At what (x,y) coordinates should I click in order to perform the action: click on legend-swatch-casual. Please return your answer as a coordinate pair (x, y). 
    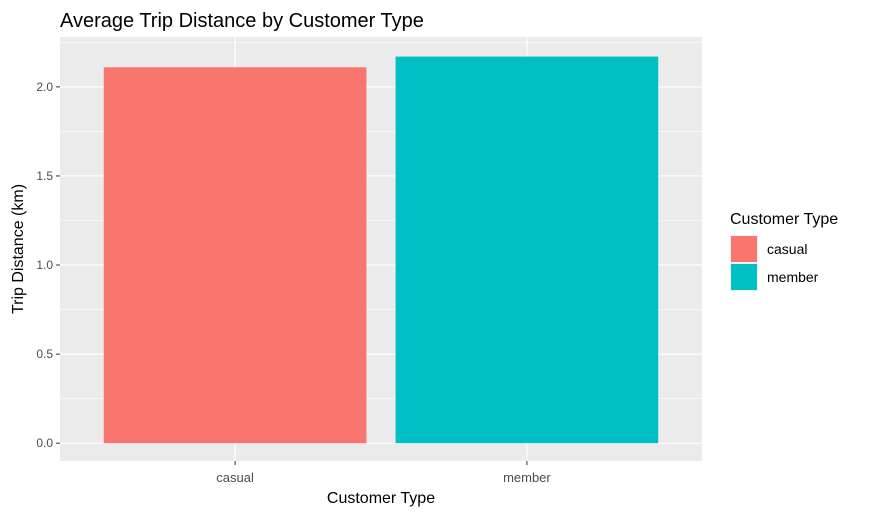
    Looking at the image, I should click on (744, 249).